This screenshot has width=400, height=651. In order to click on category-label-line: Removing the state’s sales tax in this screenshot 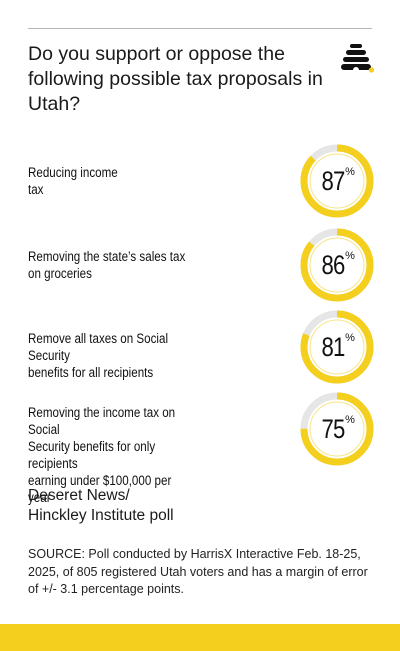, I will do `click(107, 256)`.